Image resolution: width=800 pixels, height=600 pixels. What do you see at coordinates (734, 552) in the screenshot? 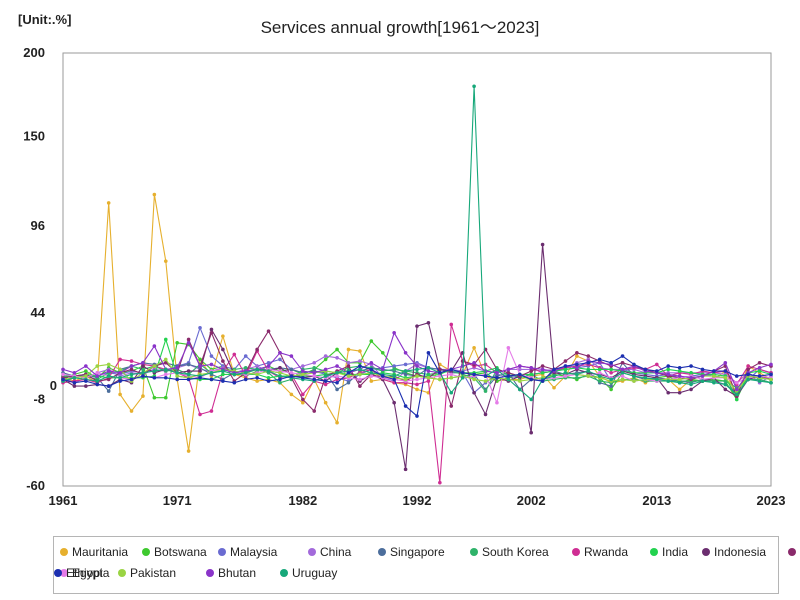
I see `legend-item: Indonesia` at bounding box center [734, 552].